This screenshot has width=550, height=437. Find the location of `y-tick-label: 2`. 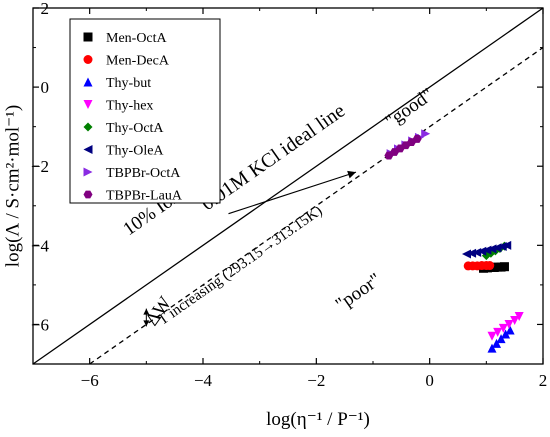

y-tick-label: 2 is located at coordinates (45, 9).